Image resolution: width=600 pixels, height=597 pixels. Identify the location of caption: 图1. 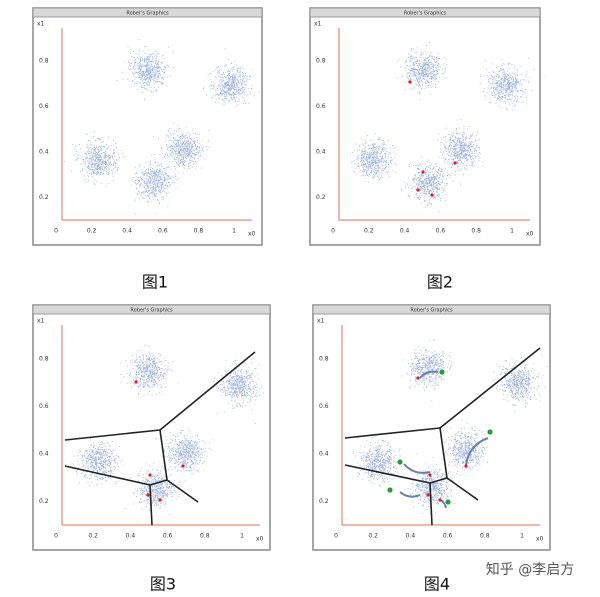
(155, 282).